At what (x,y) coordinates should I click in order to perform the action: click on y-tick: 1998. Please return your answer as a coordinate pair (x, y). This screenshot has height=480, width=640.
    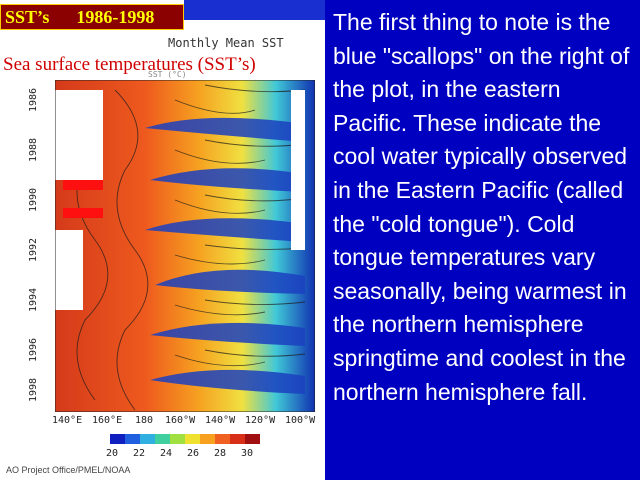
    Looking at the image, I should click on (33, 389).